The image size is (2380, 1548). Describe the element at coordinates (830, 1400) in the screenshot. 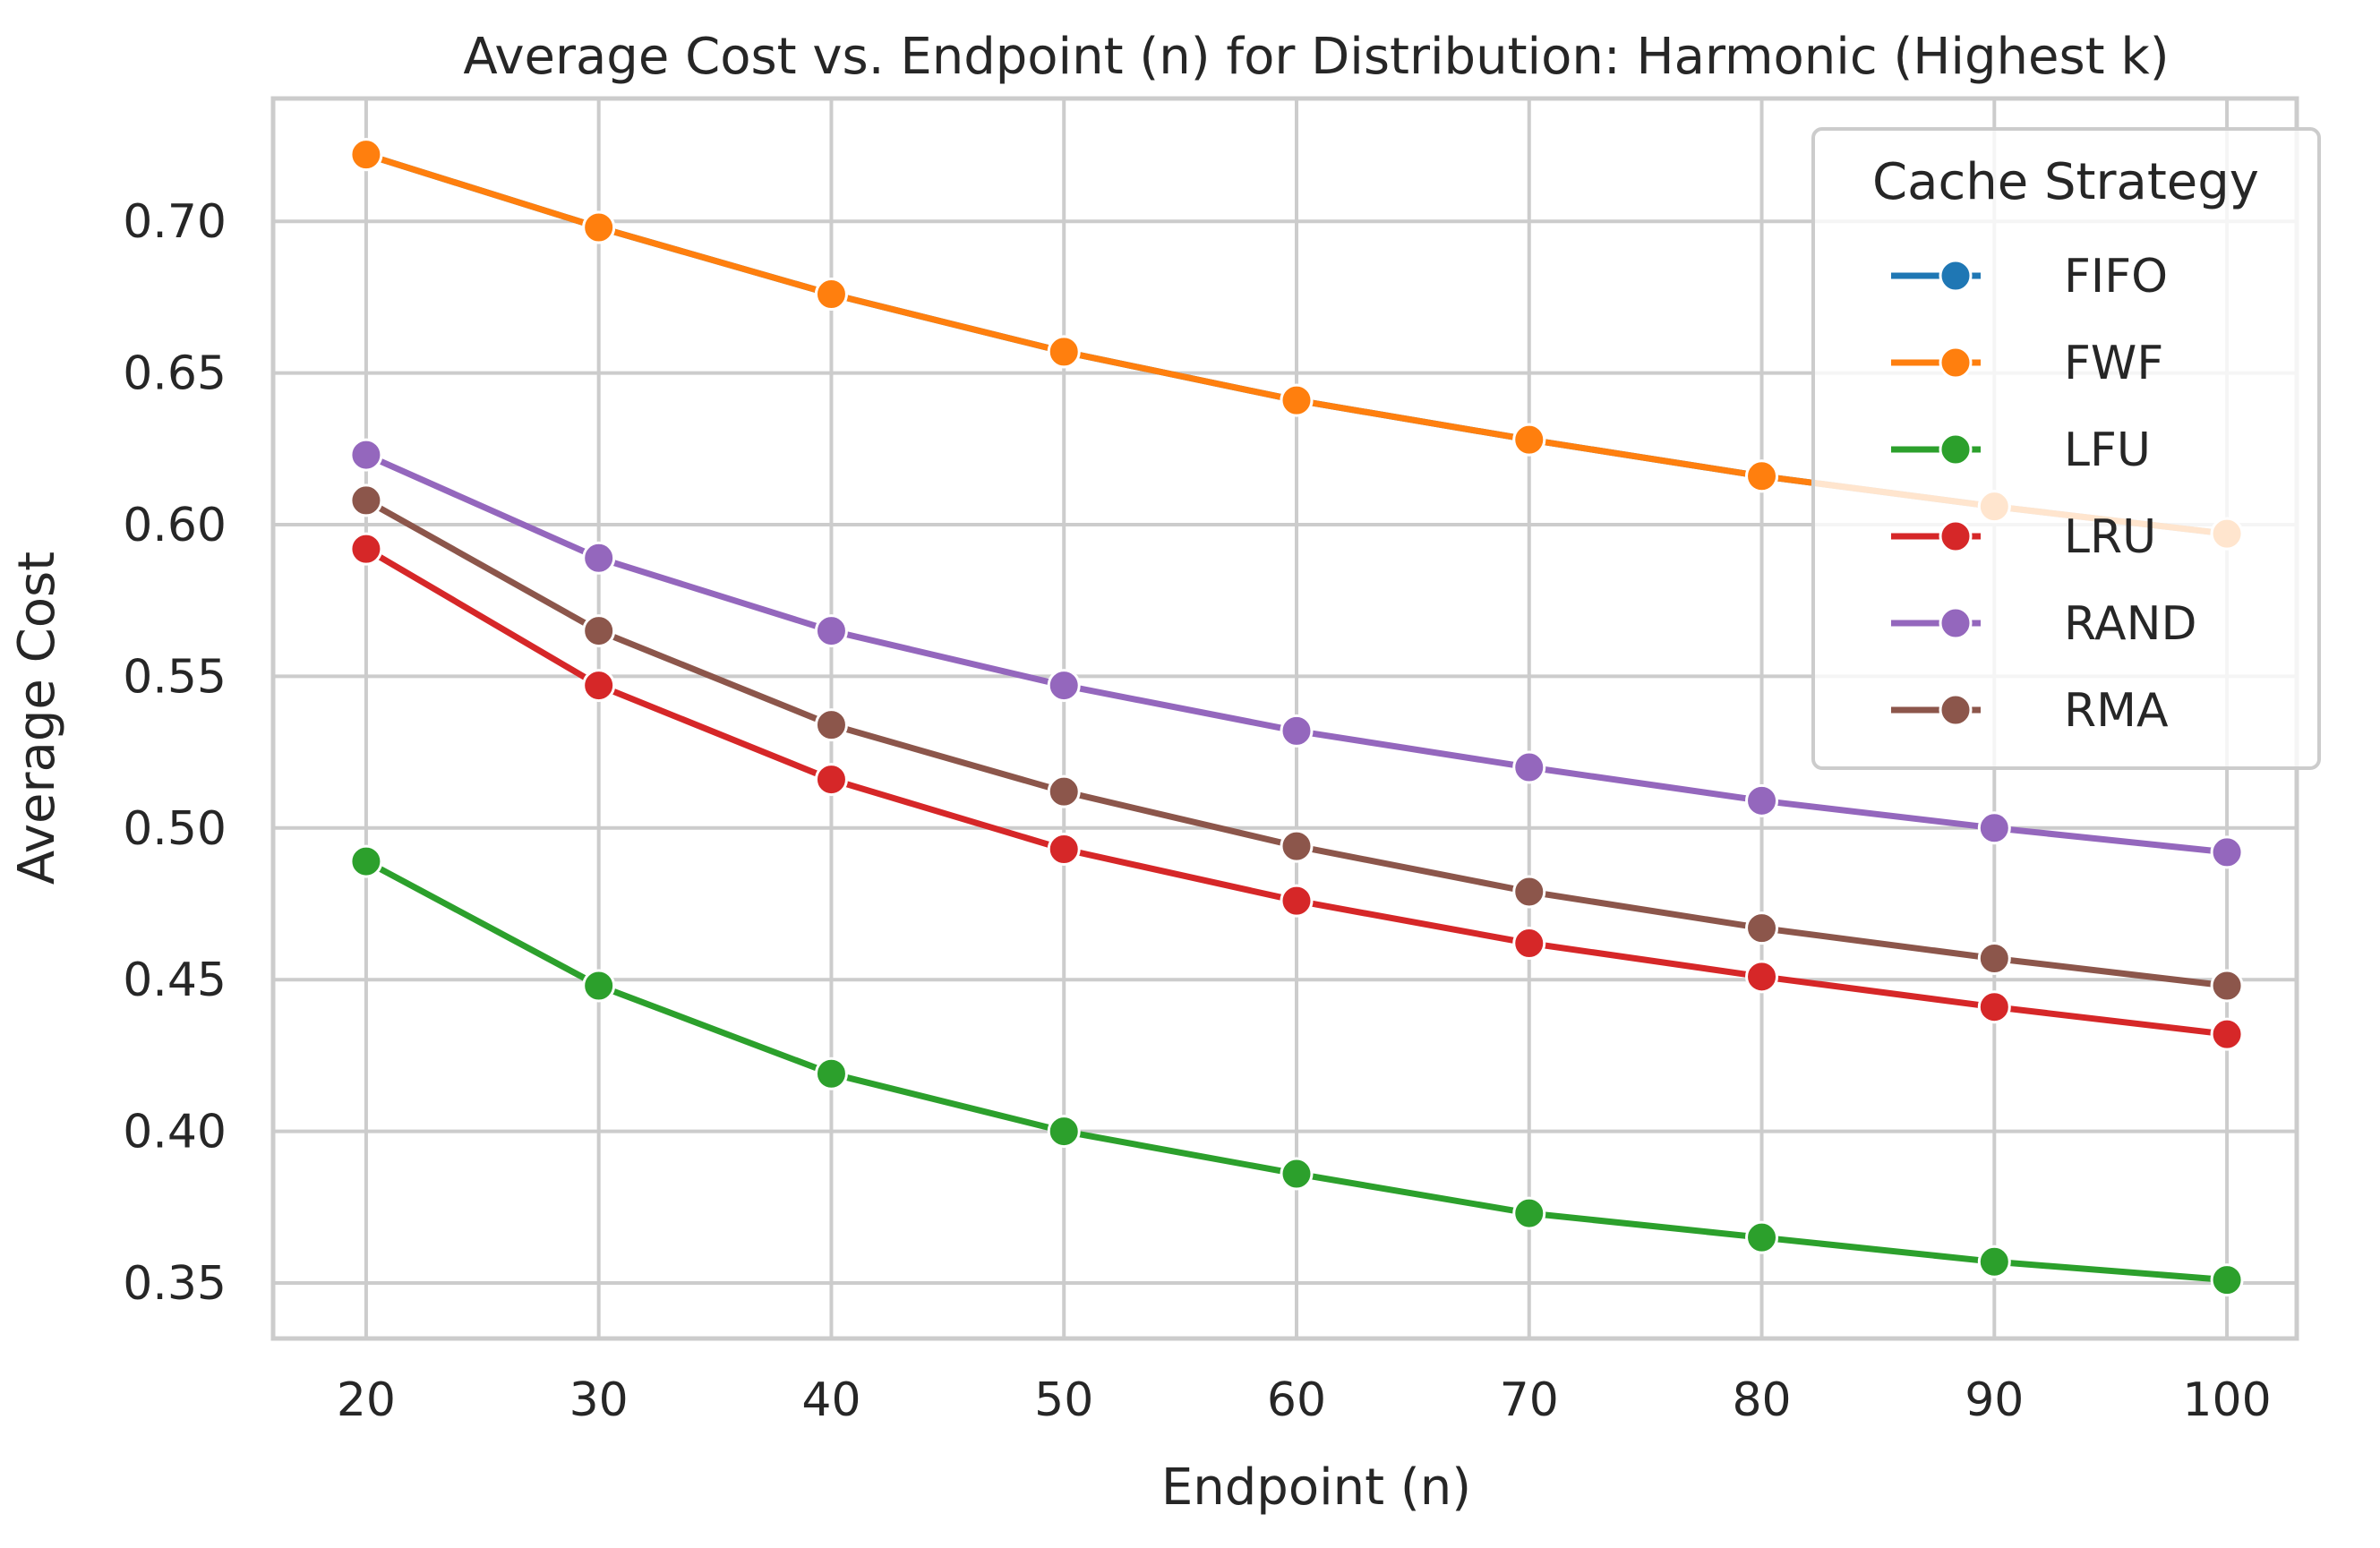

I see `x-tick-label: 40` at that location.